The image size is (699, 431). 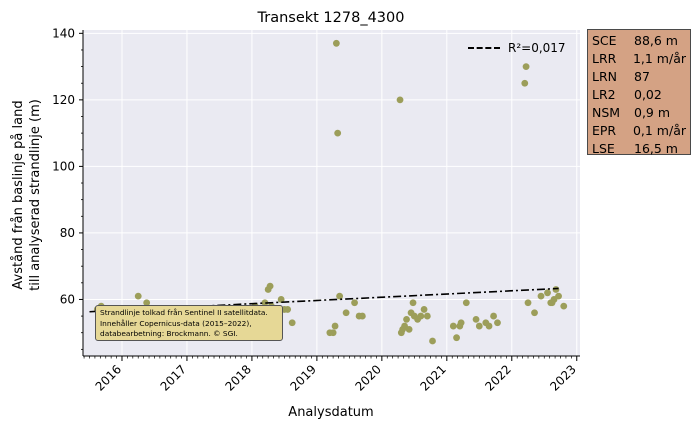 What do you see at coordinates (659, 58) in the screenshot?
I see `stat-value: 1,1 m/år` at bounding box center [659, 58].